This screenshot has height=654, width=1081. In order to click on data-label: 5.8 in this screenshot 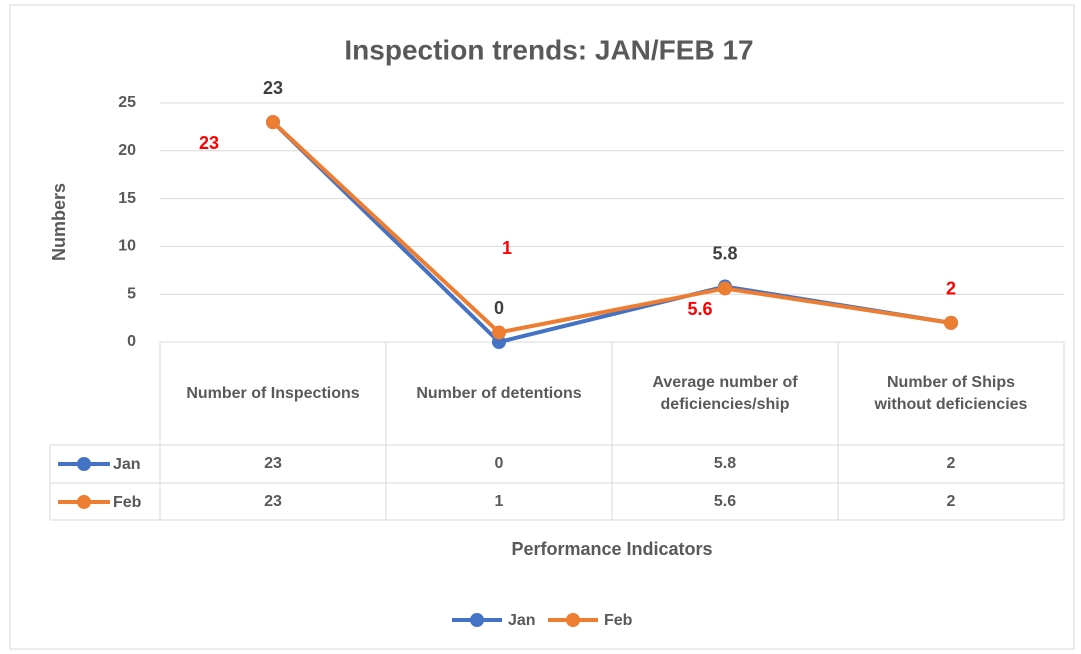, I will do `click(724, 253)`.